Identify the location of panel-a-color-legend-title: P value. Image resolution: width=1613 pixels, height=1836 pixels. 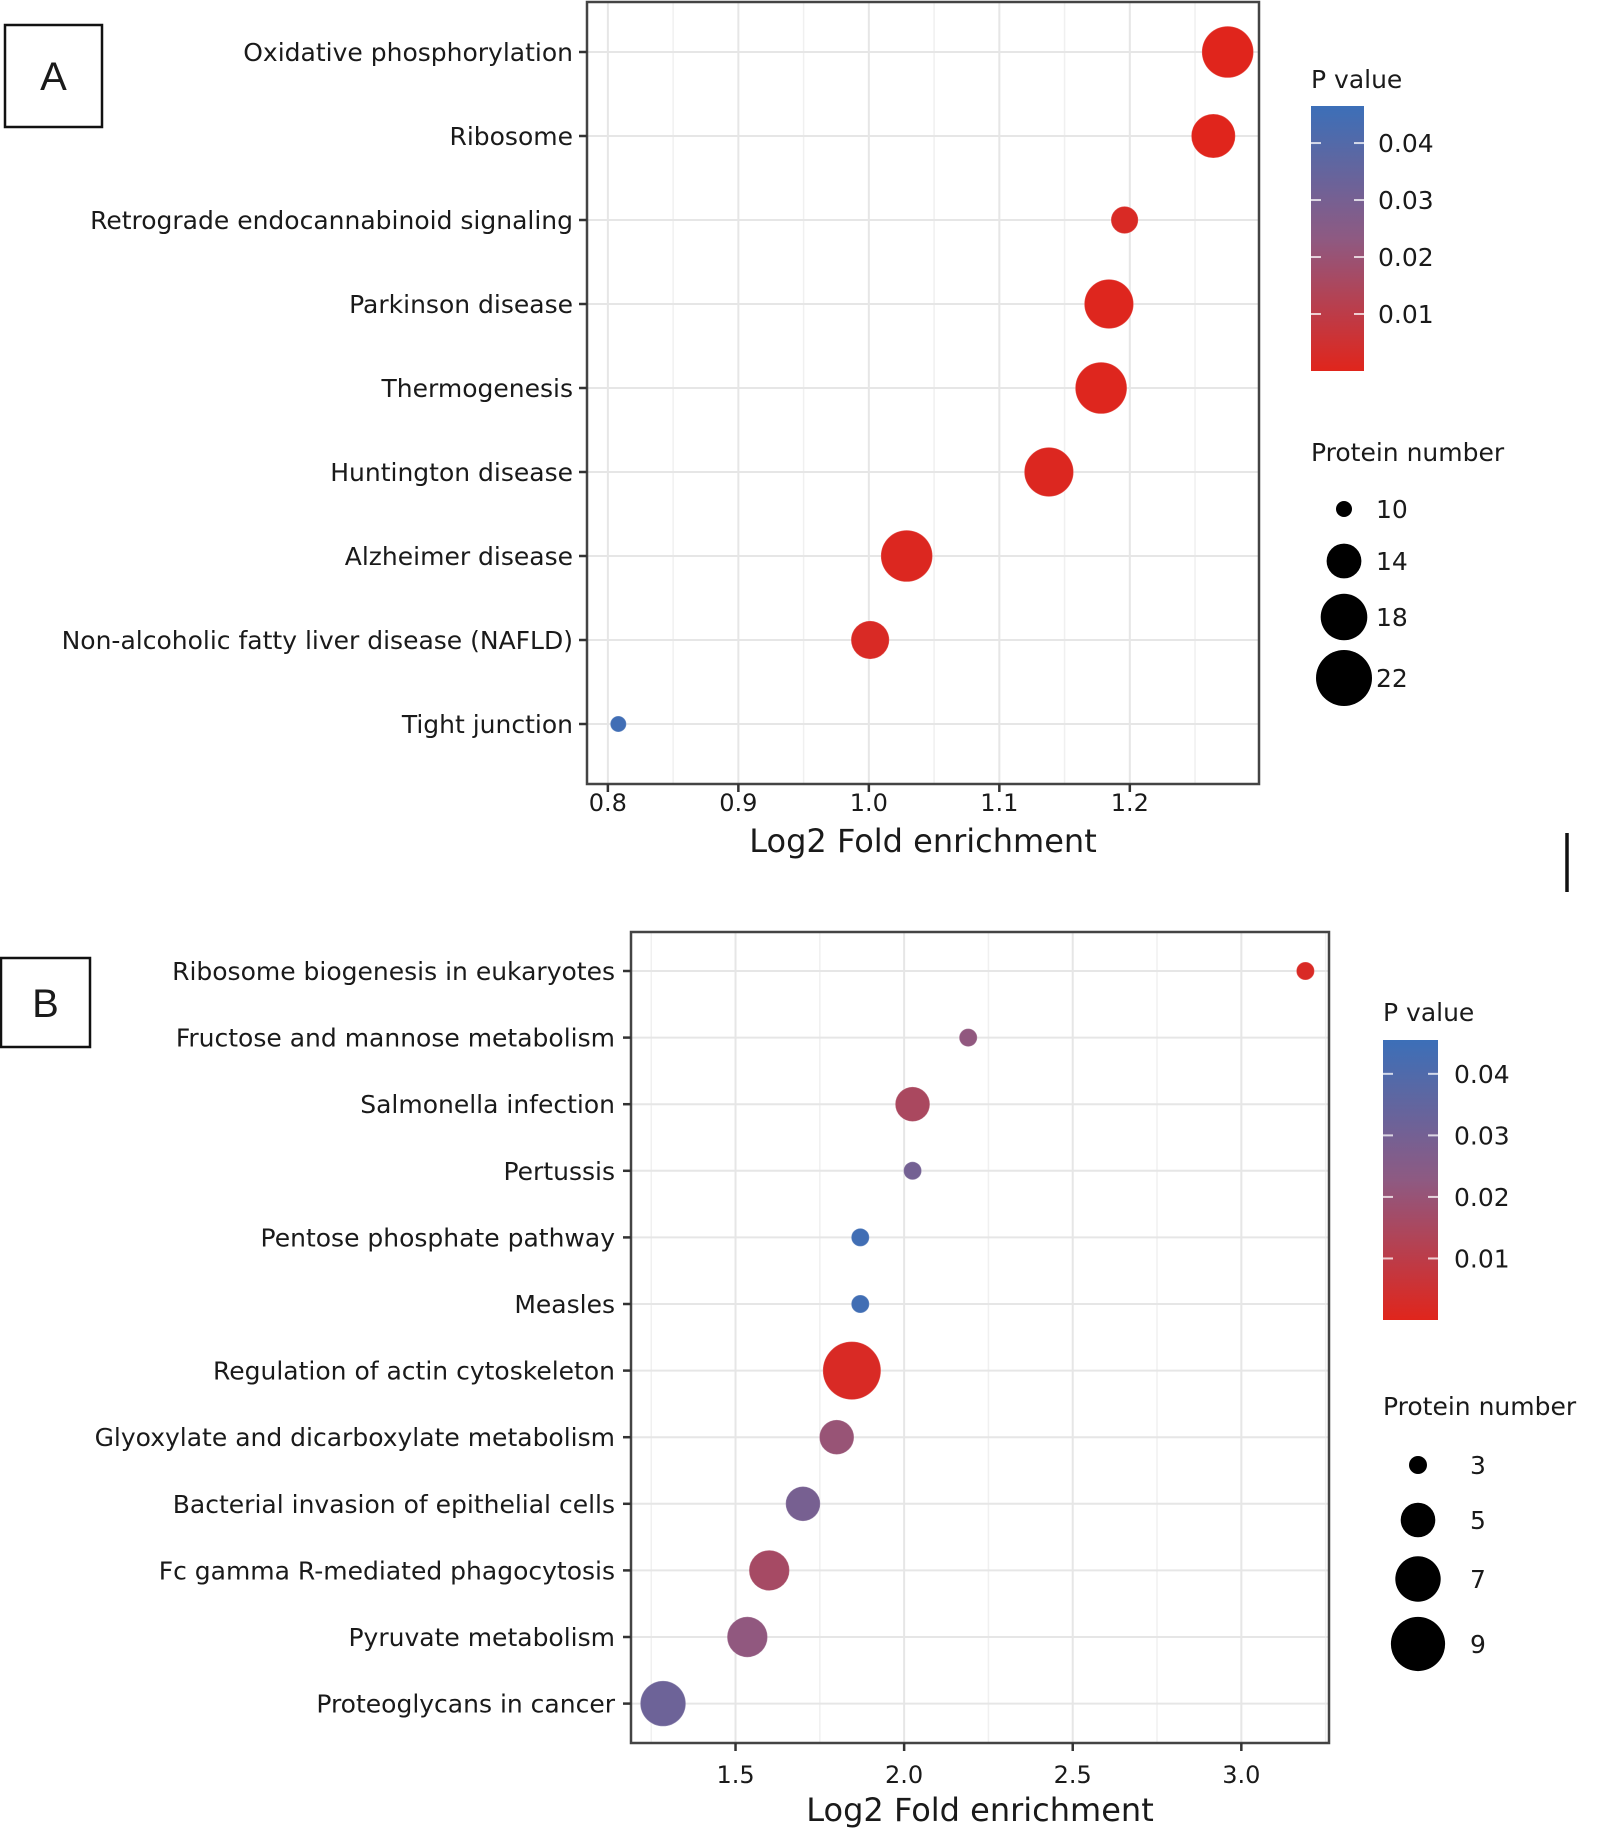
(1356, 79).